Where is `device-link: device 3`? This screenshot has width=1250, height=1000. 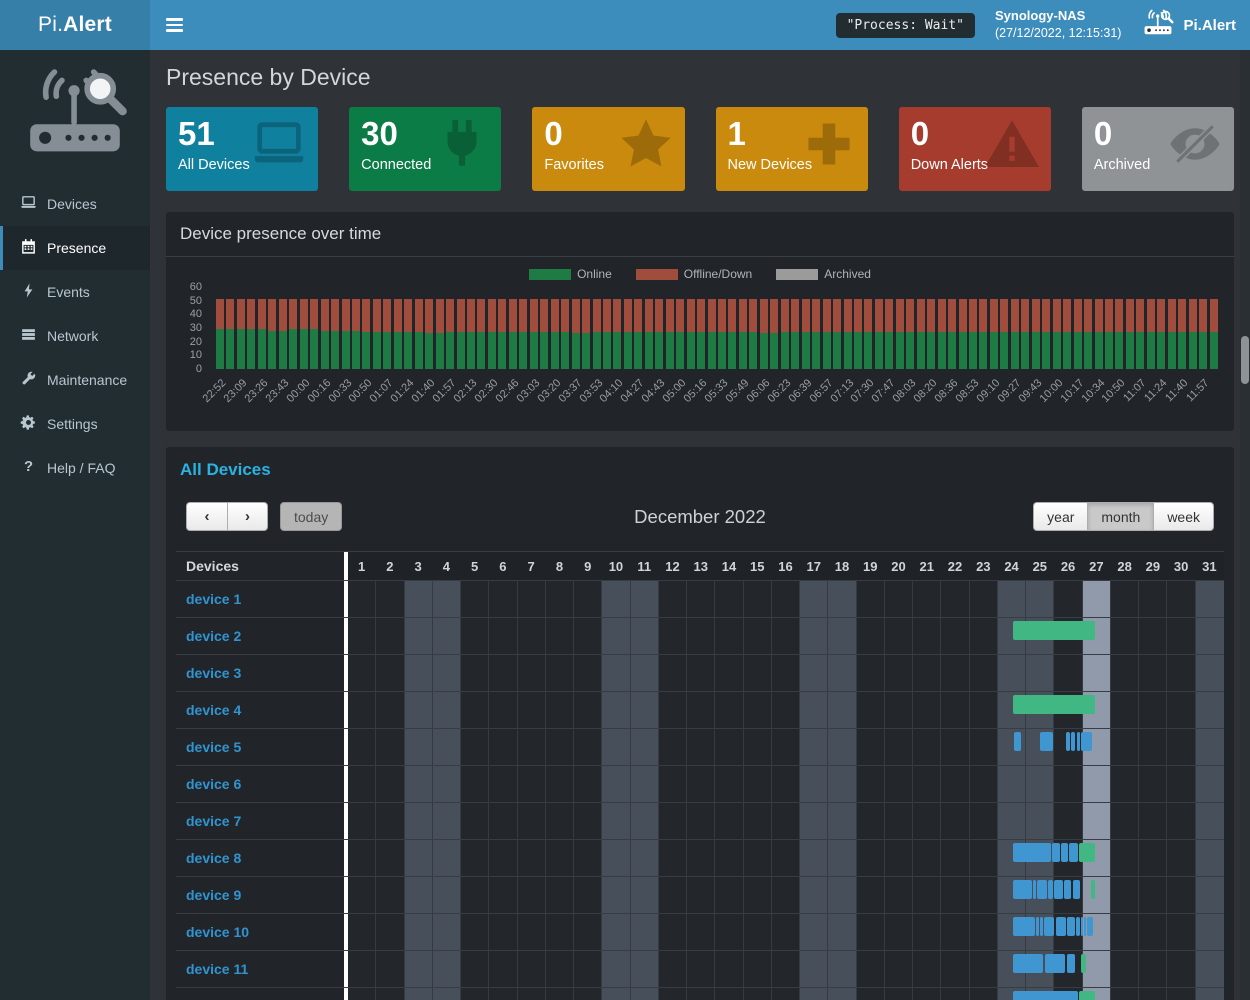 device-link: device 3 is located at coordinates (214, 673).